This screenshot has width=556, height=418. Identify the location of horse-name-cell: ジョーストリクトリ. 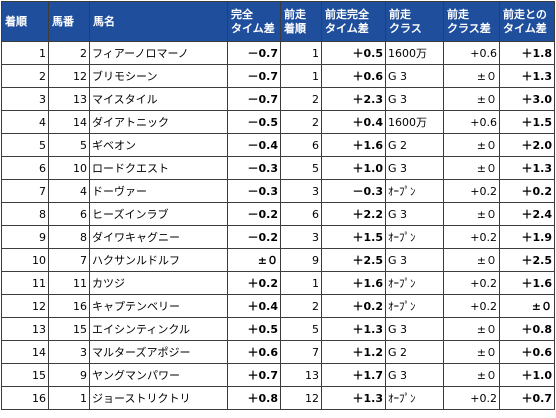
(158, 398).